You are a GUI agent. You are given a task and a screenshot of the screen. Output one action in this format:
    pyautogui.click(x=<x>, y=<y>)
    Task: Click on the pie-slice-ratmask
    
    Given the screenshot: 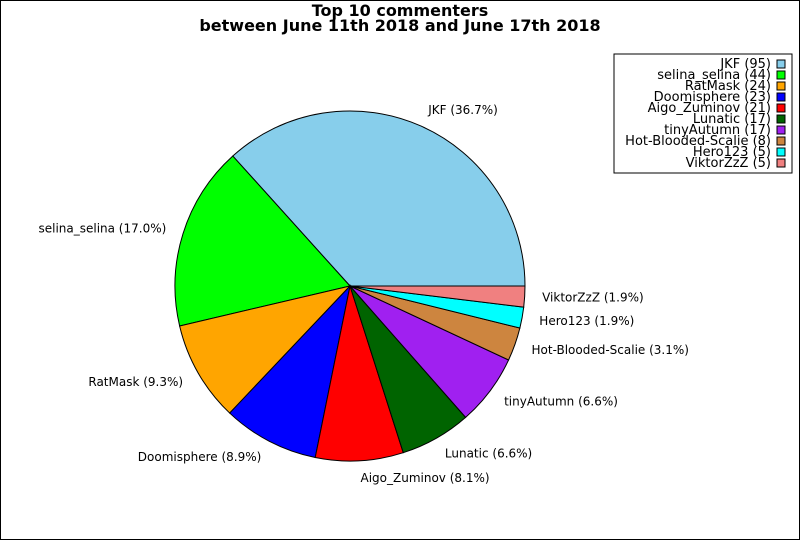 What is the action you would take?
    pyautogui.click(x=265, y=349)
    